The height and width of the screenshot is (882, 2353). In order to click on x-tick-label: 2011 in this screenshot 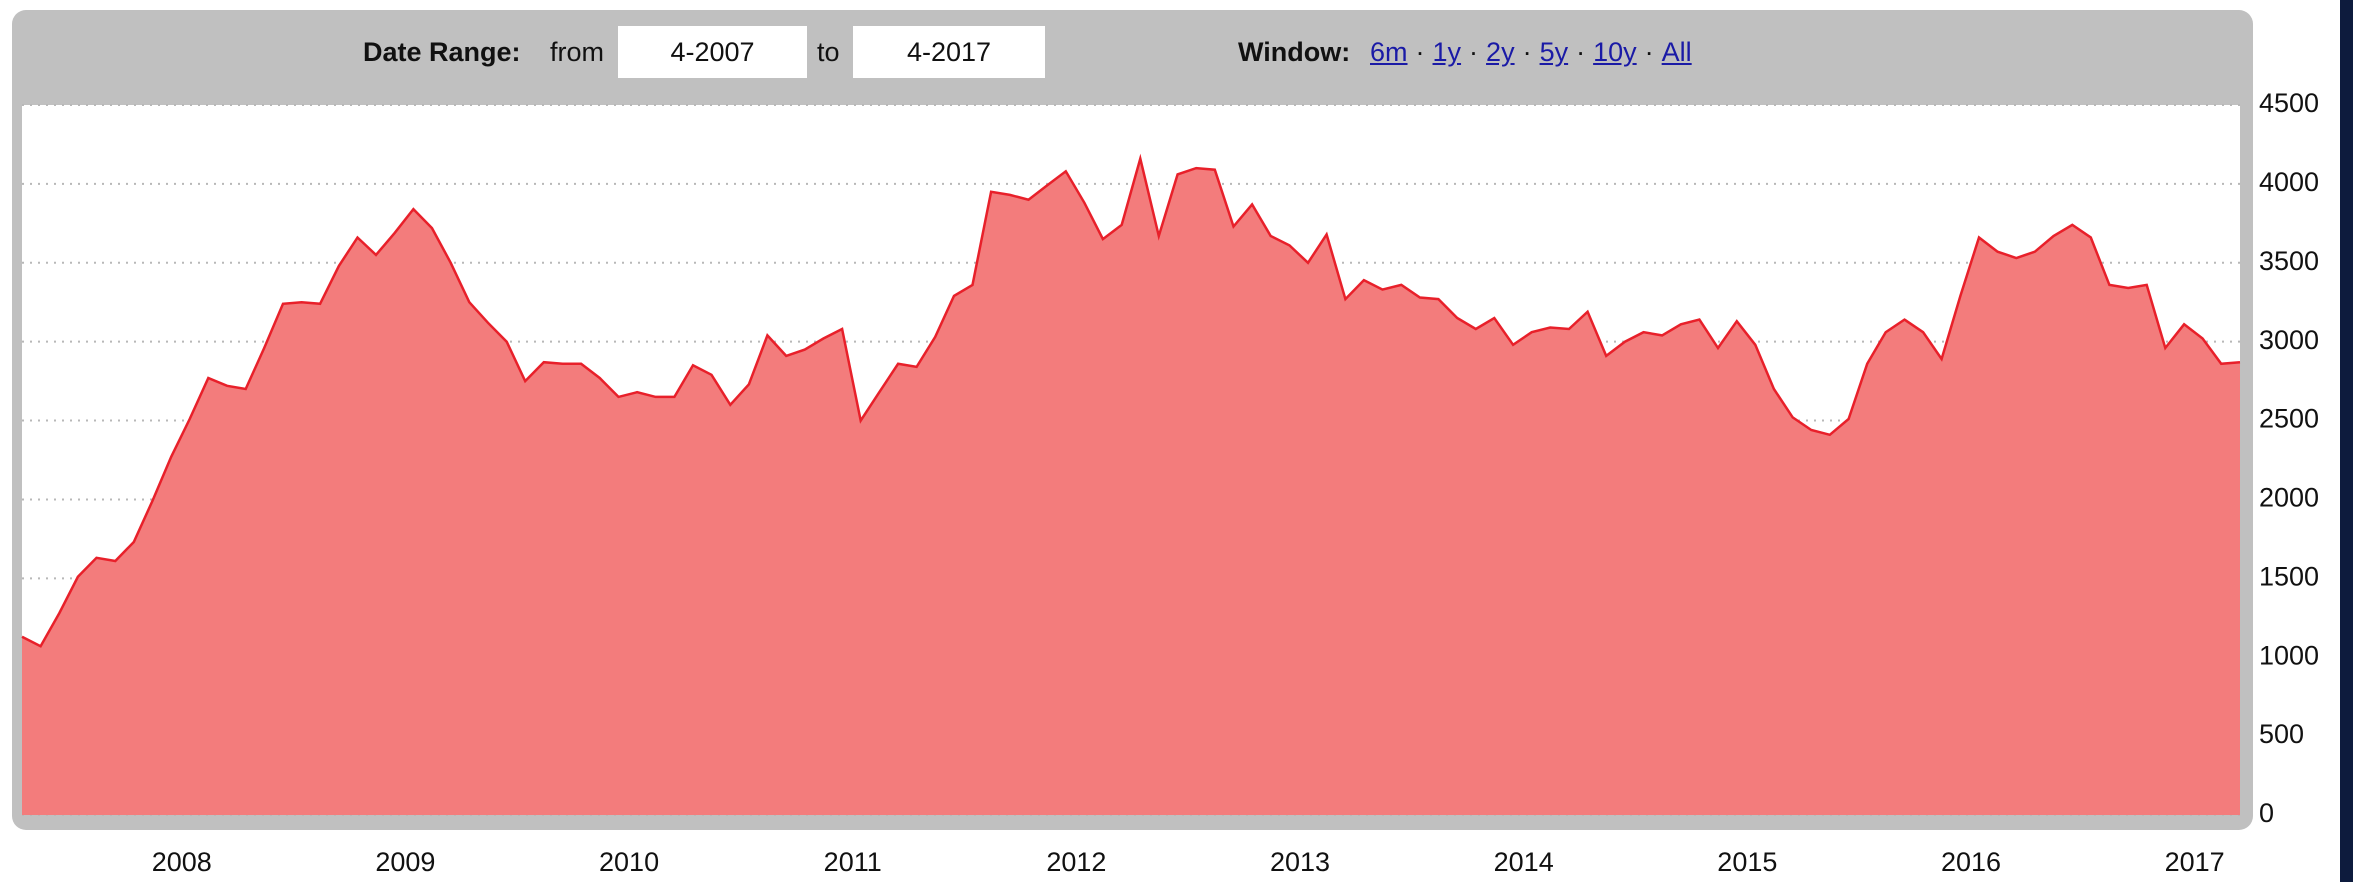, I will do `click(853, 862)`.